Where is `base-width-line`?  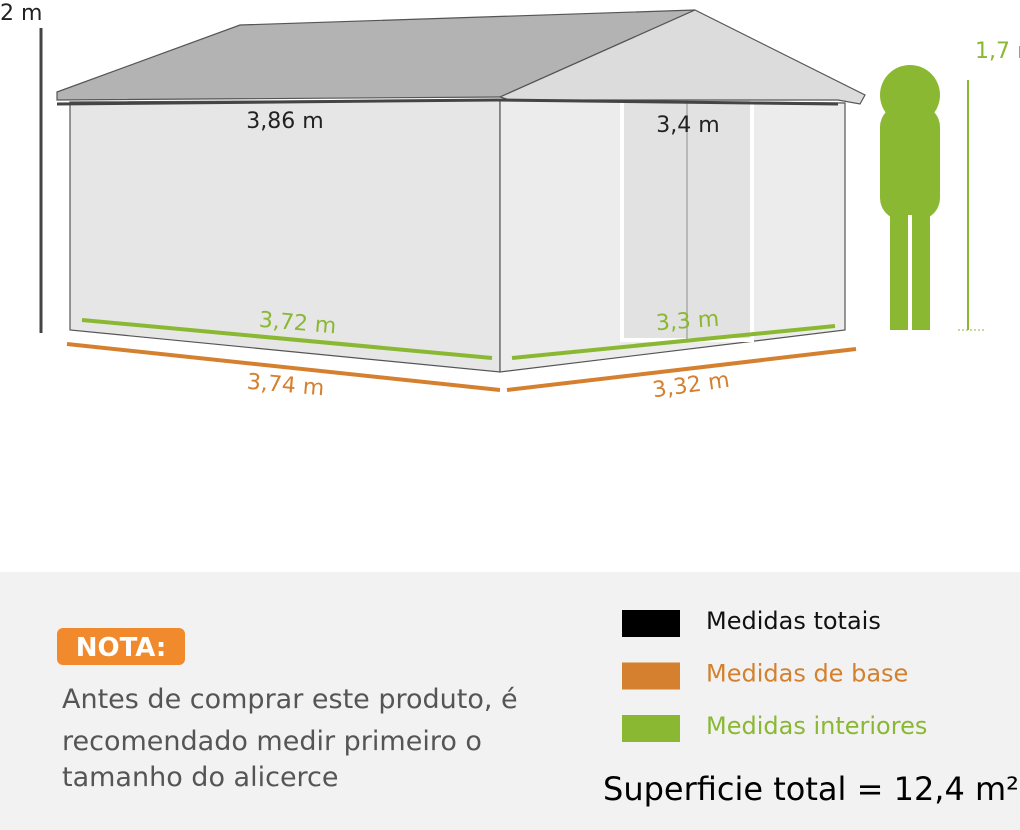 base-width-line is located at coordinates (681, 369).